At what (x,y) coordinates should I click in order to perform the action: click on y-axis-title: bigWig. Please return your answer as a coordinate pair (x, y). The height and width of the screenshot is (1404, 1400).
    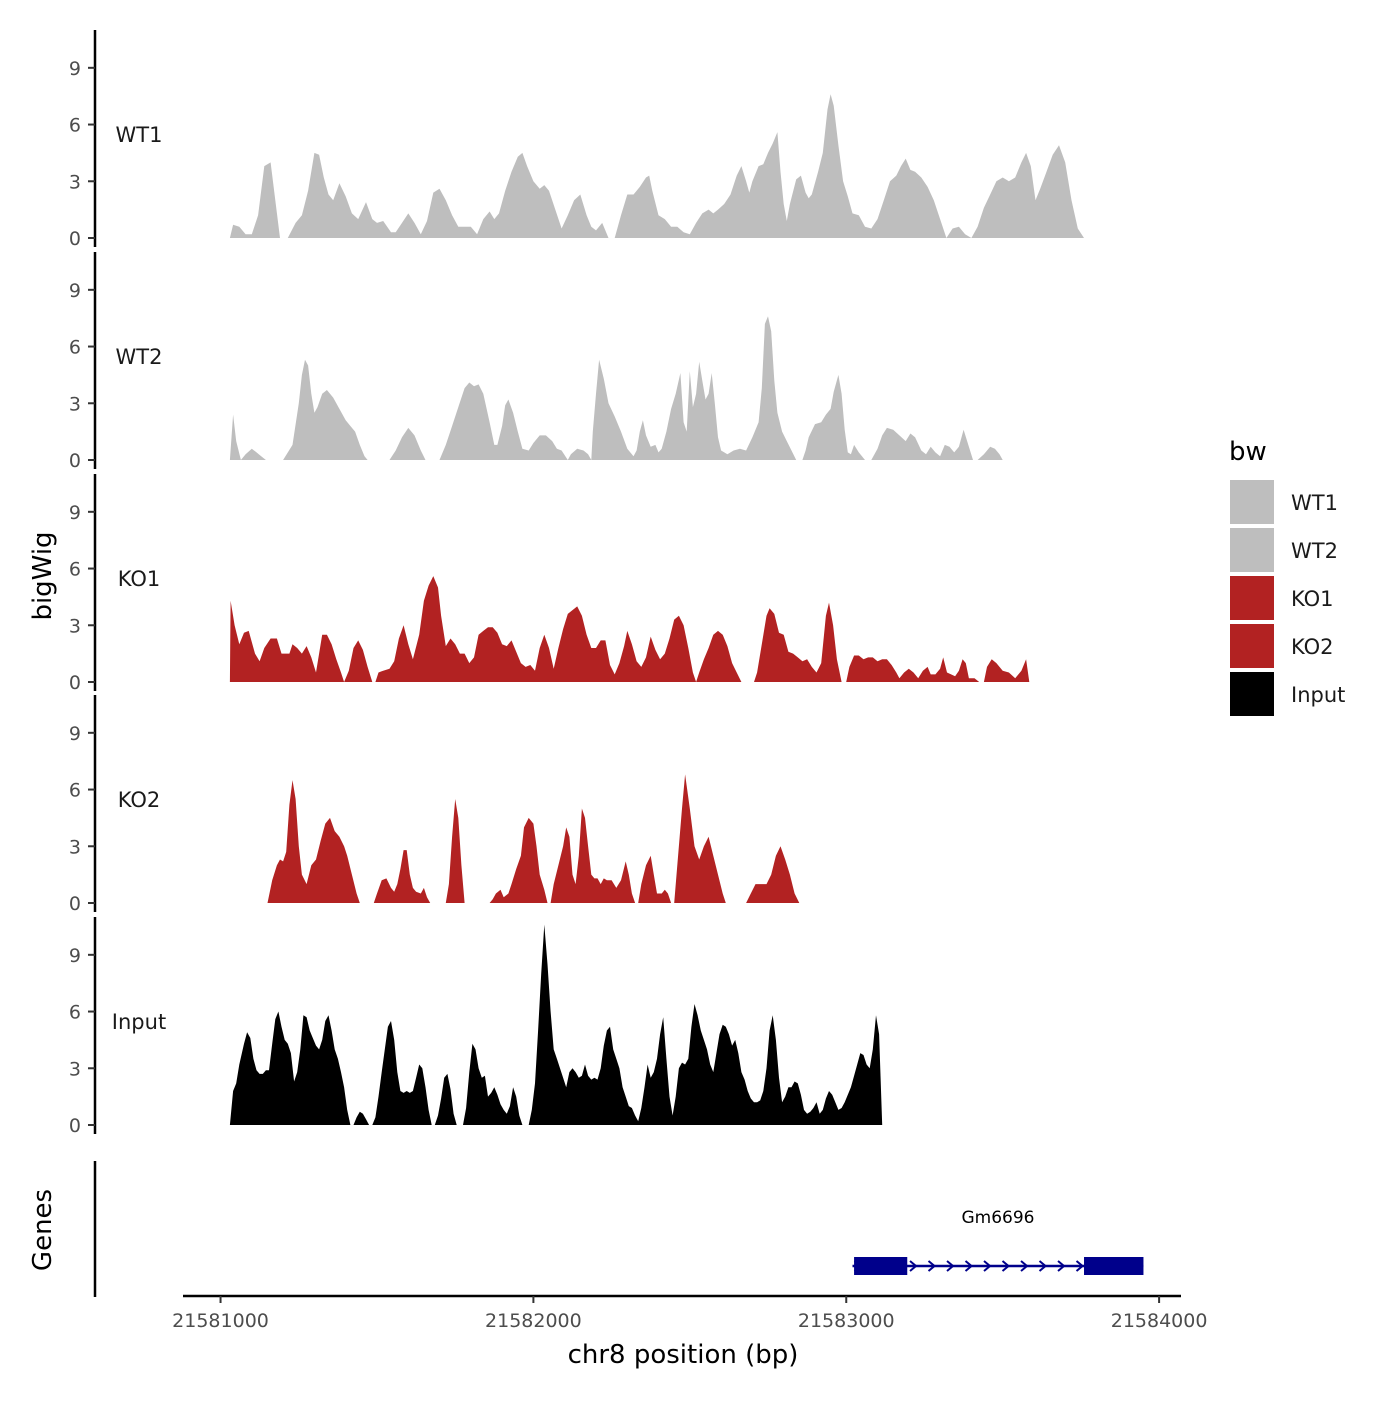
    Looking at the image, I should click on (43, 575).